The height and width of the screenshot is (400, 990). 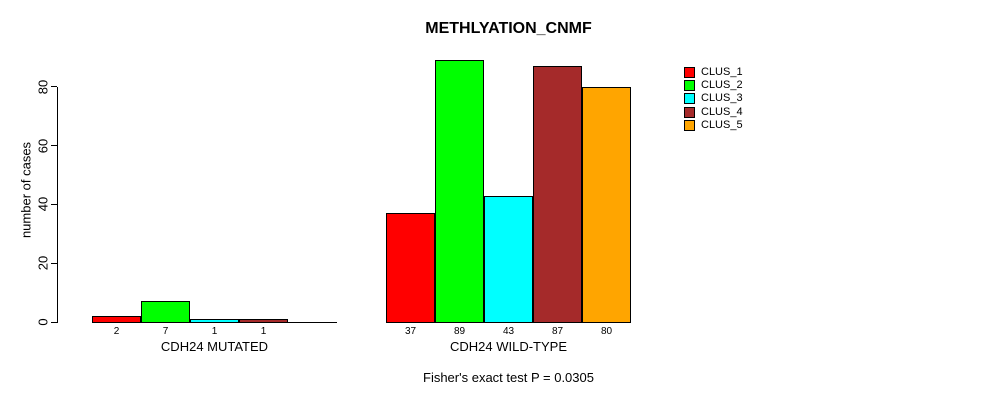 I want to click on legend-label: CLUS_1, so click(x=722, y=72).